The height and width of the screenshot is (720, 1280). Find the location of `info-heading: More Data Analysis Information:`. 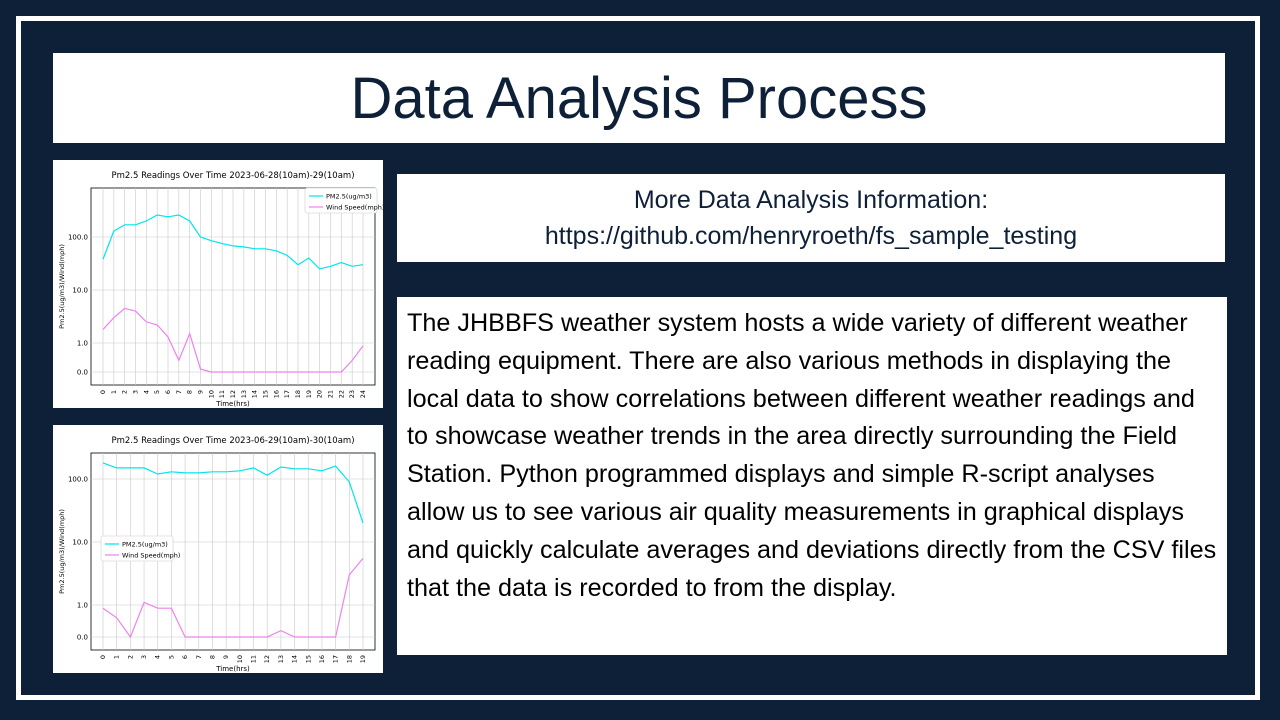

info-heading: More Data Analysis Information: is located at coordinates (811, 200).